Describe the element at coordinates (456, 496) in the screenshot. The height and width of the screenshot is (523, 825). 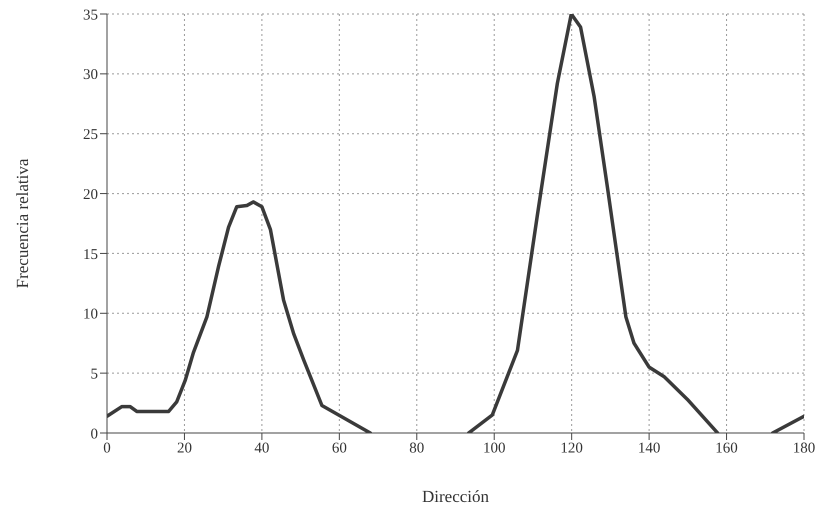
I see `x-axis-title: Dirección` at that location.